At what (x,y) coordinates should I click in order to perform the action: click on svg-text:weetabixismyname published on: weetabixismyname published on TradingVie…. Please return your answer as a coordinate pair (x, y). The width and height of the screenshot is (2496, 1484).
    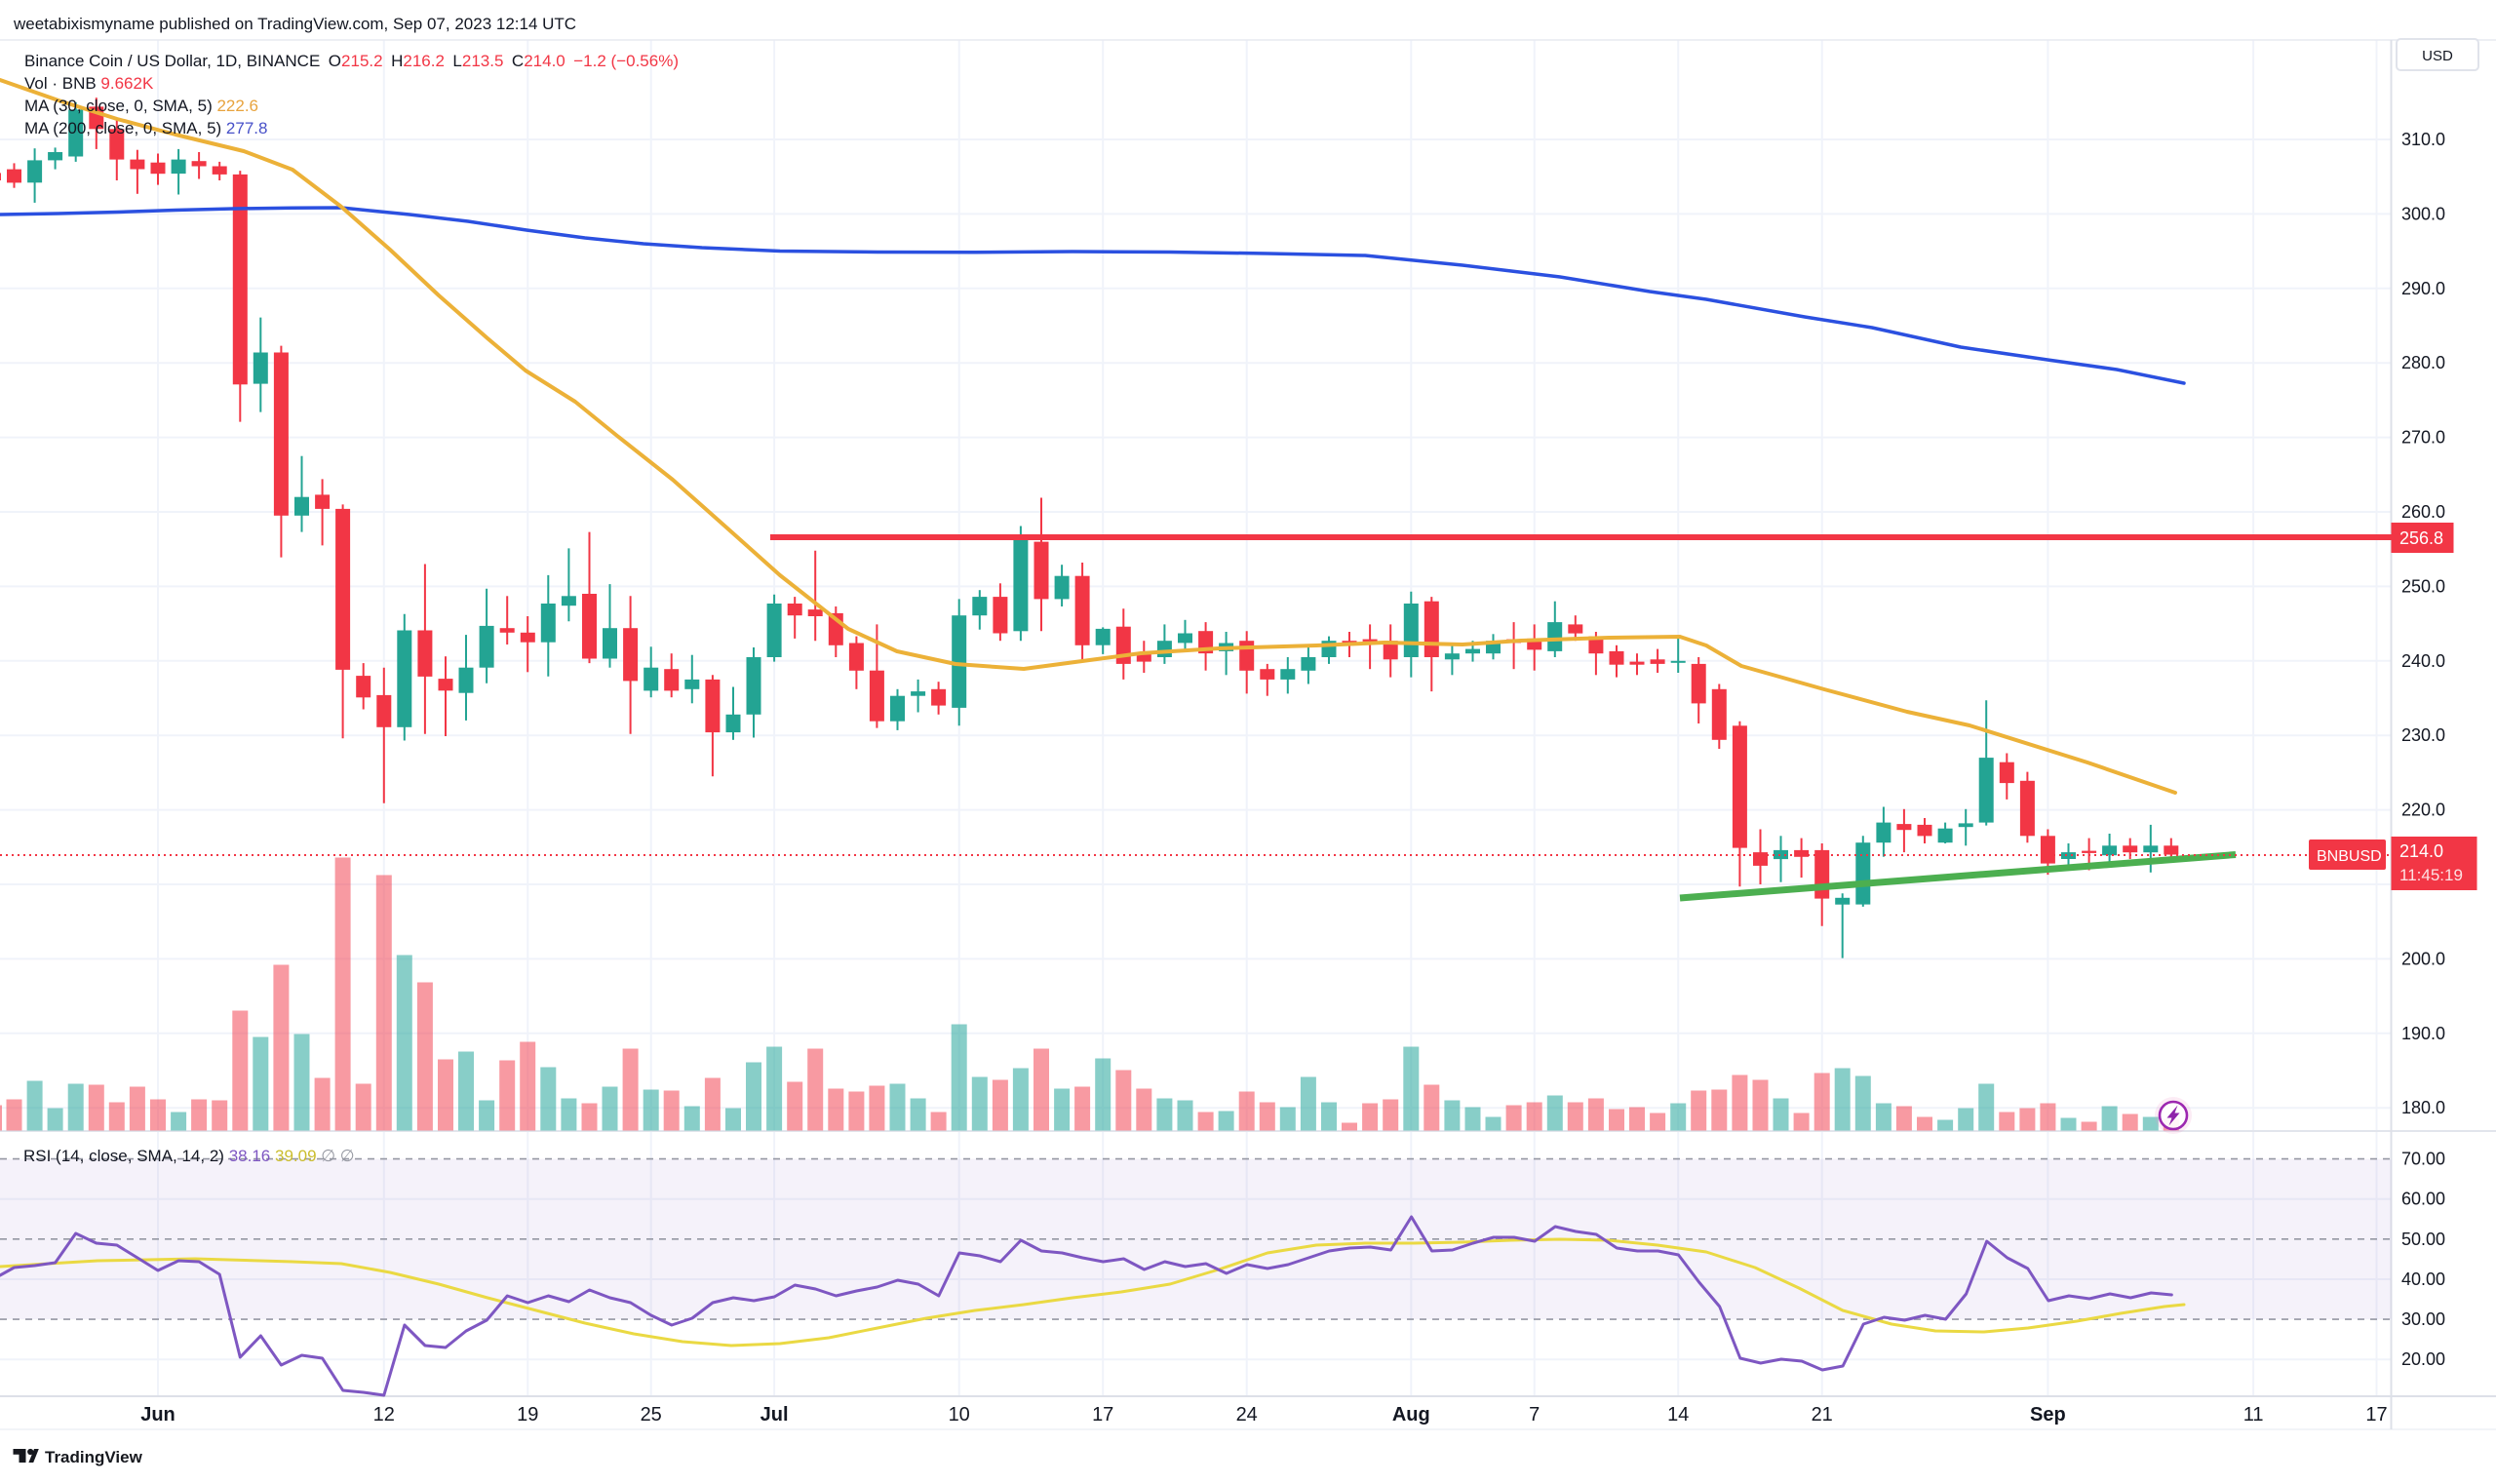
    Looking at the image, I should click on (294, 24).